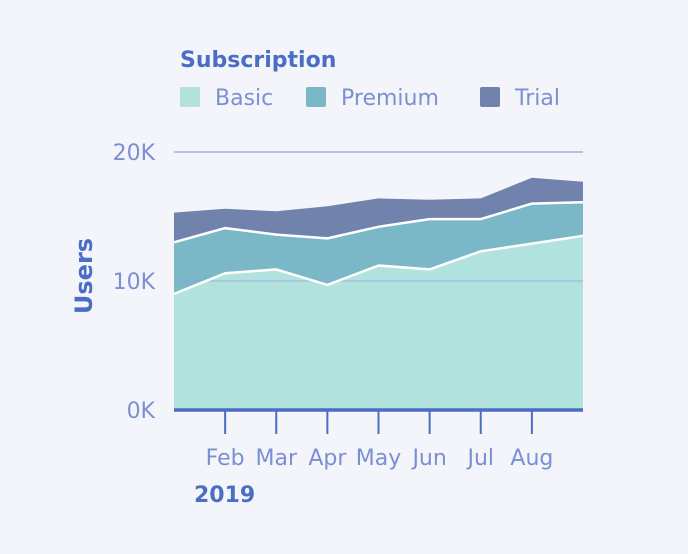  What do you see at coordinates (390, 98) in the screenshot?
I see `legend-label-premium: Premium` at bounding box center [390, 98].